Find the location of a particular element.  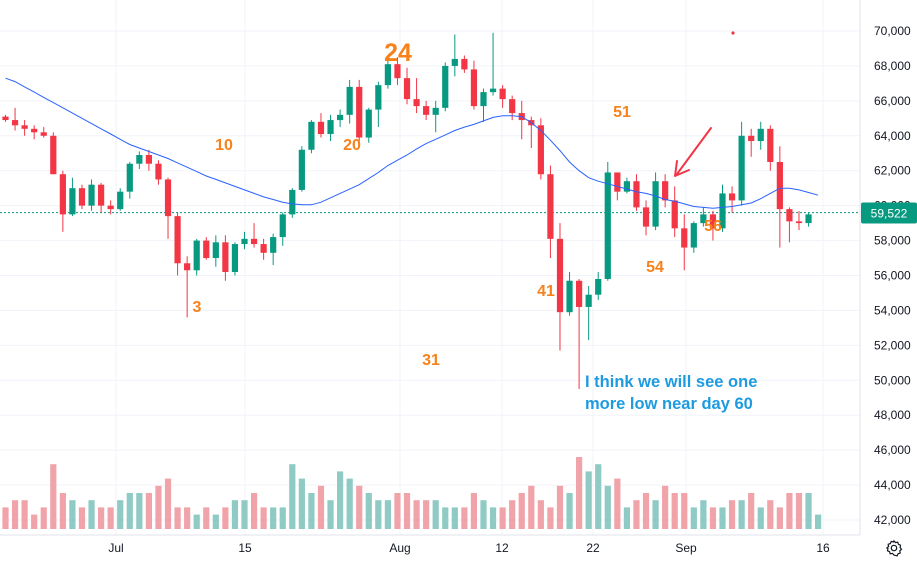

price-tick-label: 42,000 is located at coordinates (892, 520).